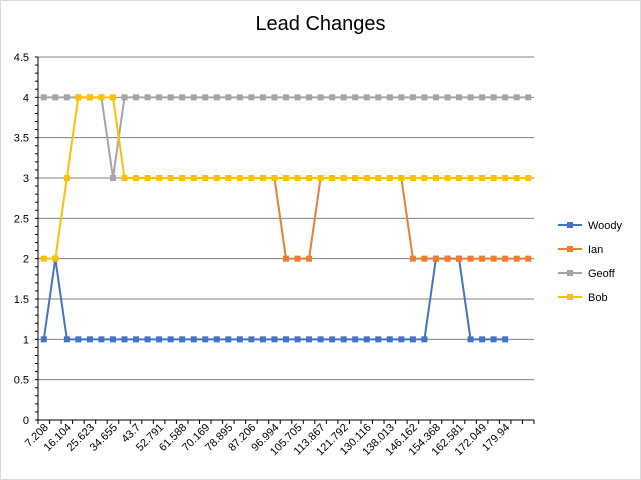 Image resolution: width=641 pixels, height=480 pixels. I want to click on chart-title: Lead Changes, so click(320, 24).